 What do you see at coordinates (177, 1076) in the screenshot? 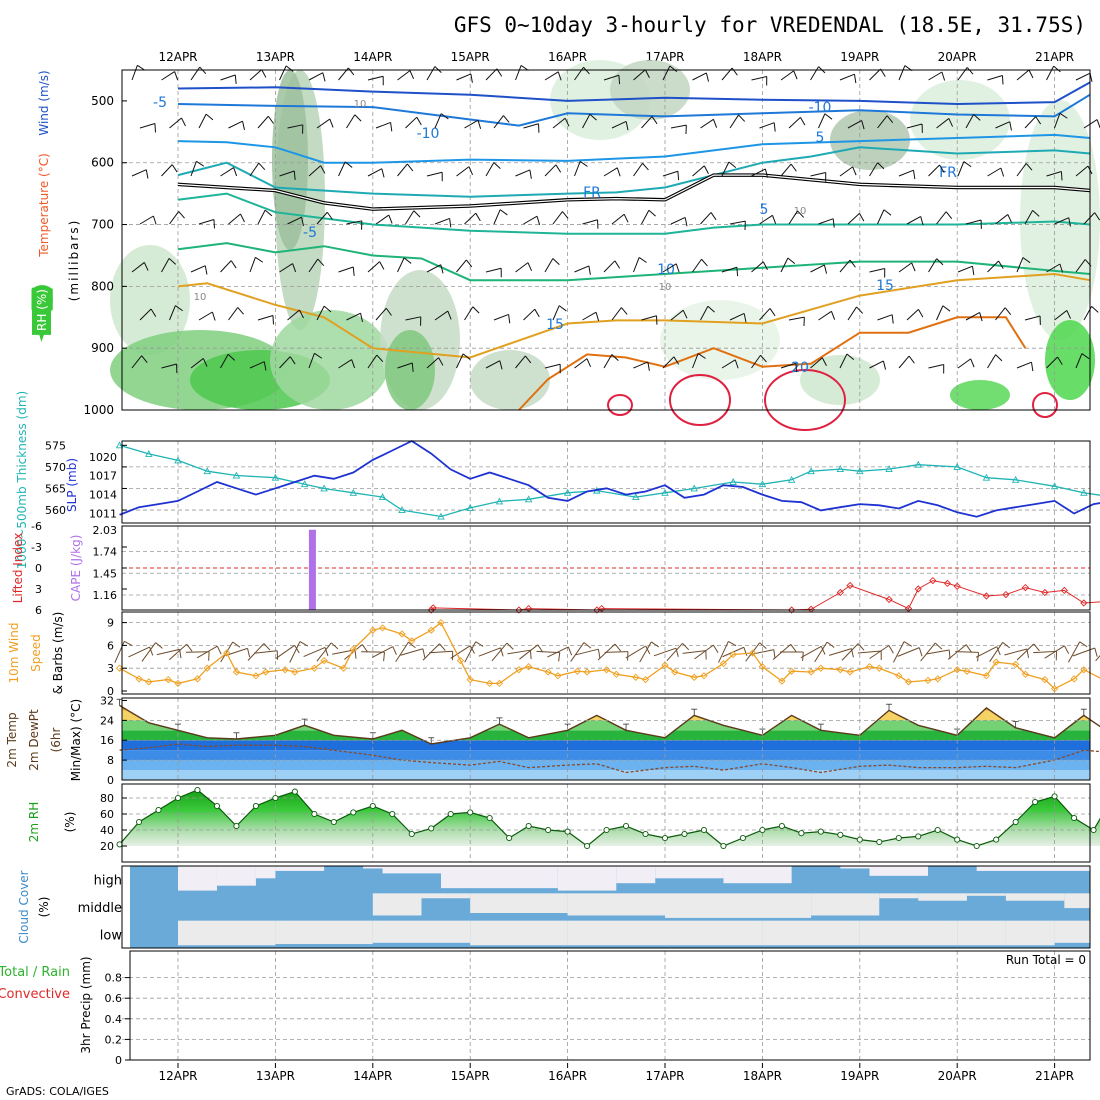
I see `time-label-bottom: 12APR` at bounding box center [177, 1076].